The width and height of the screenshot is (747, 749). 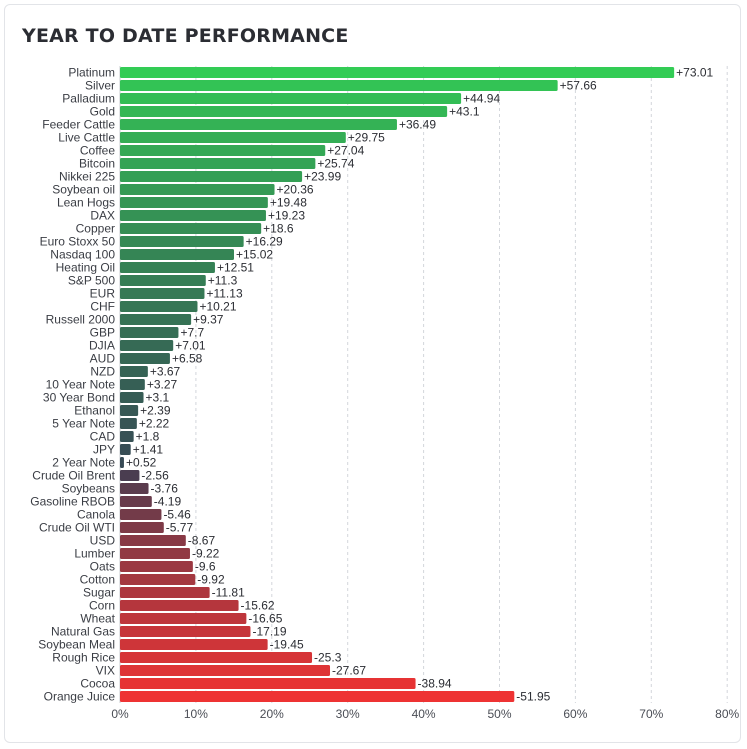 I want to click on category-label: Oats, so click(x=102, y=567).